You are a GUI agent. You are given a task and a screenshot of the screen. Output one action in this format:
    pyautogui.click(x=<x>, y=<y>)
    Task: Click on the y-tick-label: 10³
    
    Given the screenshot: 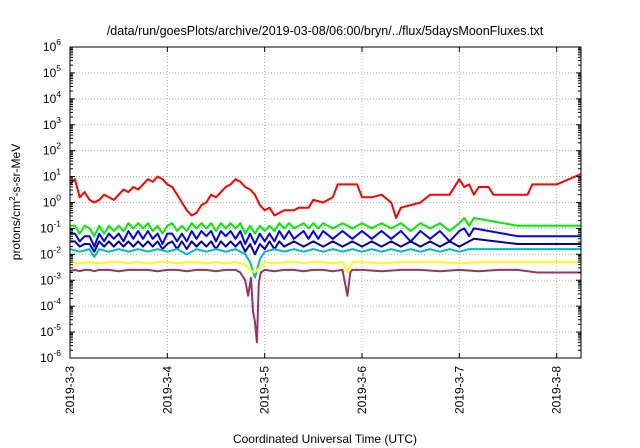 What is the action you would take?
    pyautogui.click(x=52, y=123)
    